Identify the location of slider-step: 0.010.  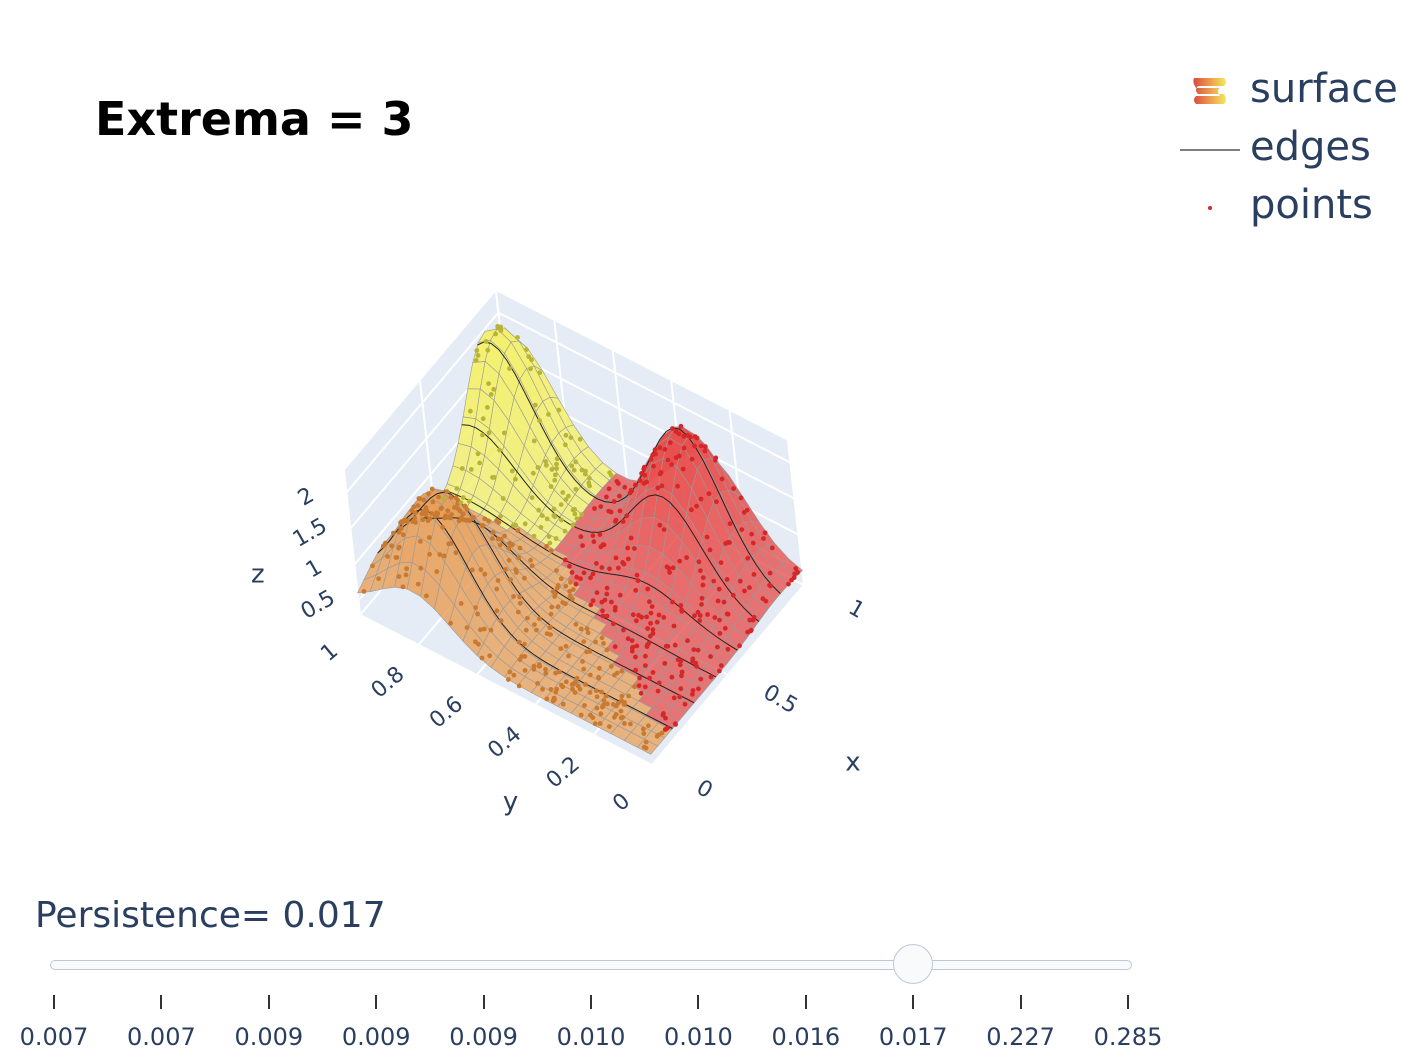
(591, 1020).